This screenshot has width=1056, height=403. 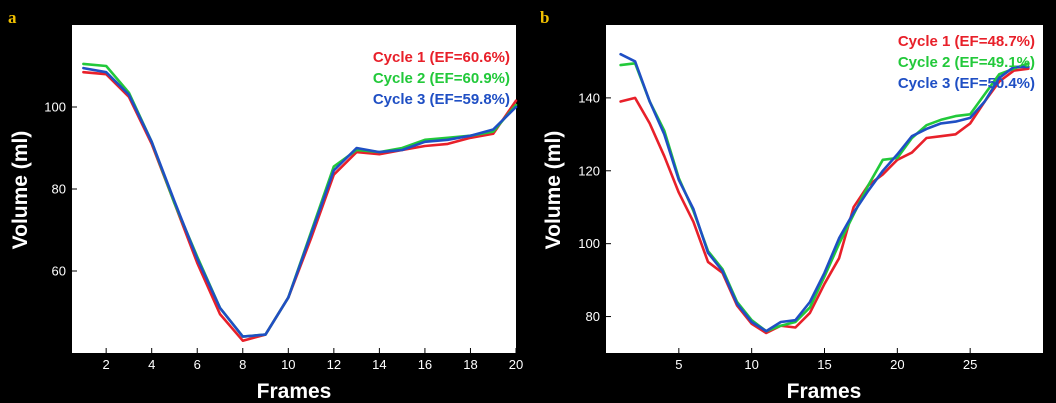 I want to click on panel-a-x-tick-label: 14, so click(x=379, y=364).